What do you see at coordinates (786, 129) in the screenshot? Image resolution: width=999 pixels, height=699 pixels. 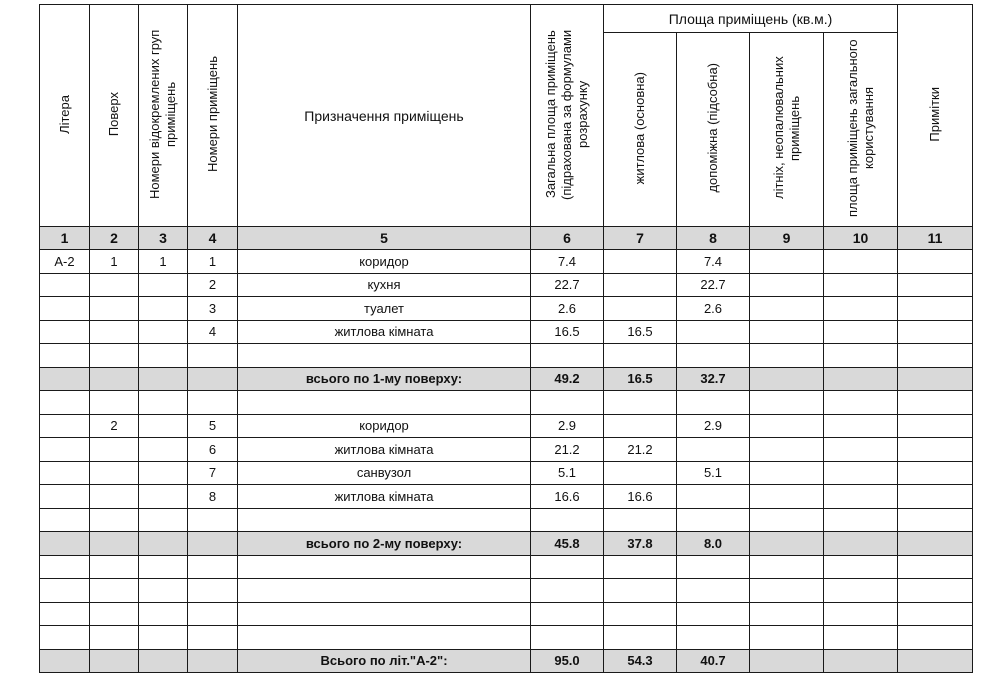 I see `header-summer-area: літніх, неопалювальних приміщень` at bounding box center [786, 129].